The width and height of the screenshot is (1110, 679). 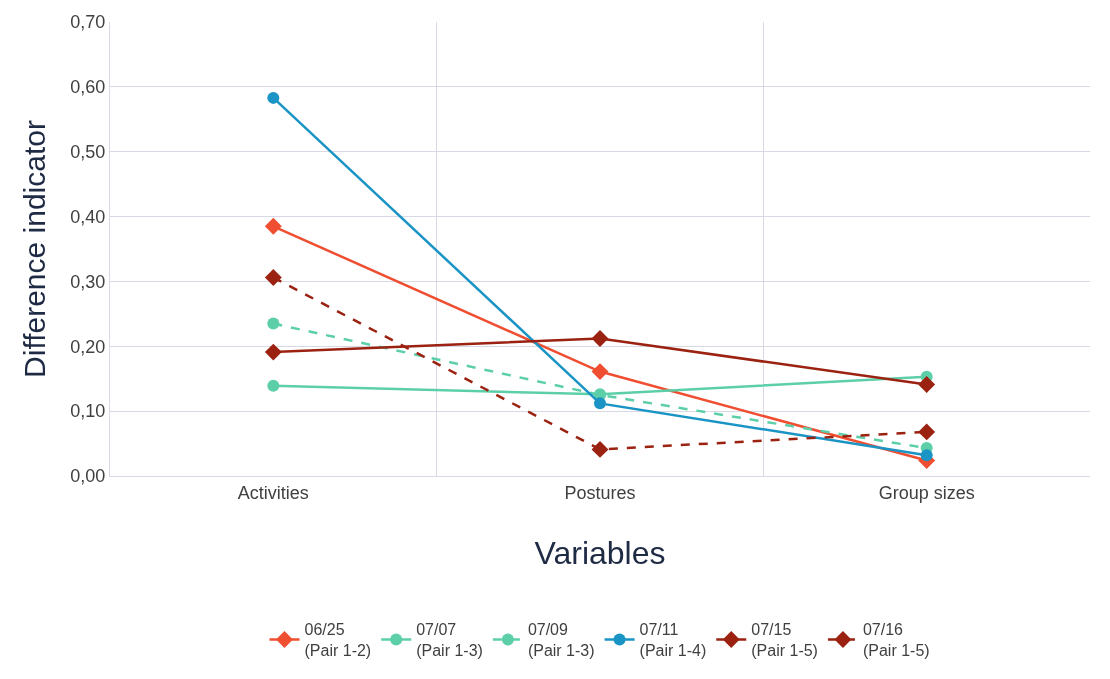 I want to click on y-tick-label: 0,70, so click(x=88, y=22).